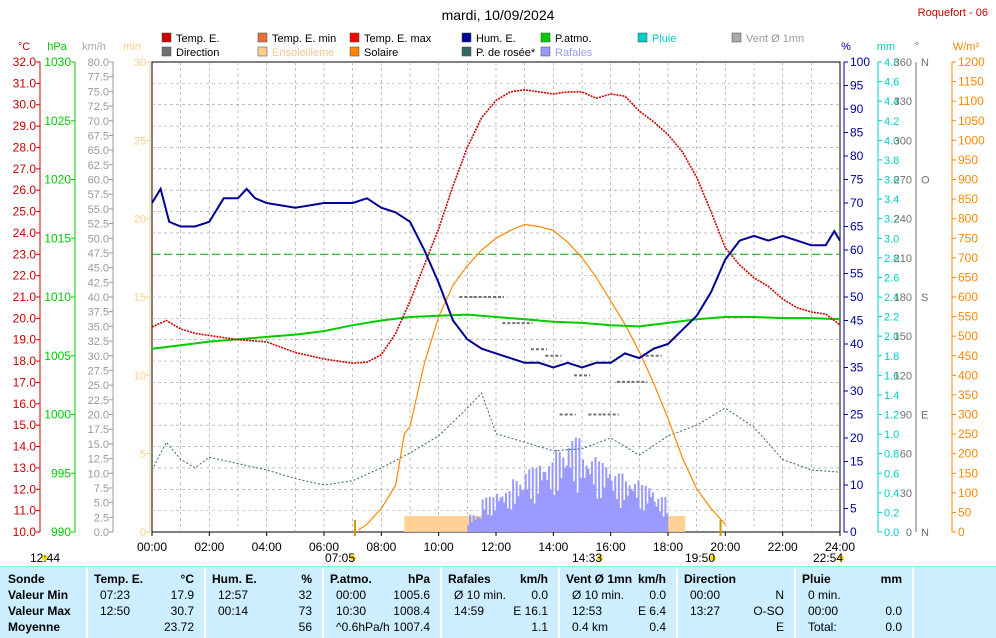 The width and height of the screenshot is (996, 638). I want to click on wind-axis-tick-label: 37.5, so click(98, 313).